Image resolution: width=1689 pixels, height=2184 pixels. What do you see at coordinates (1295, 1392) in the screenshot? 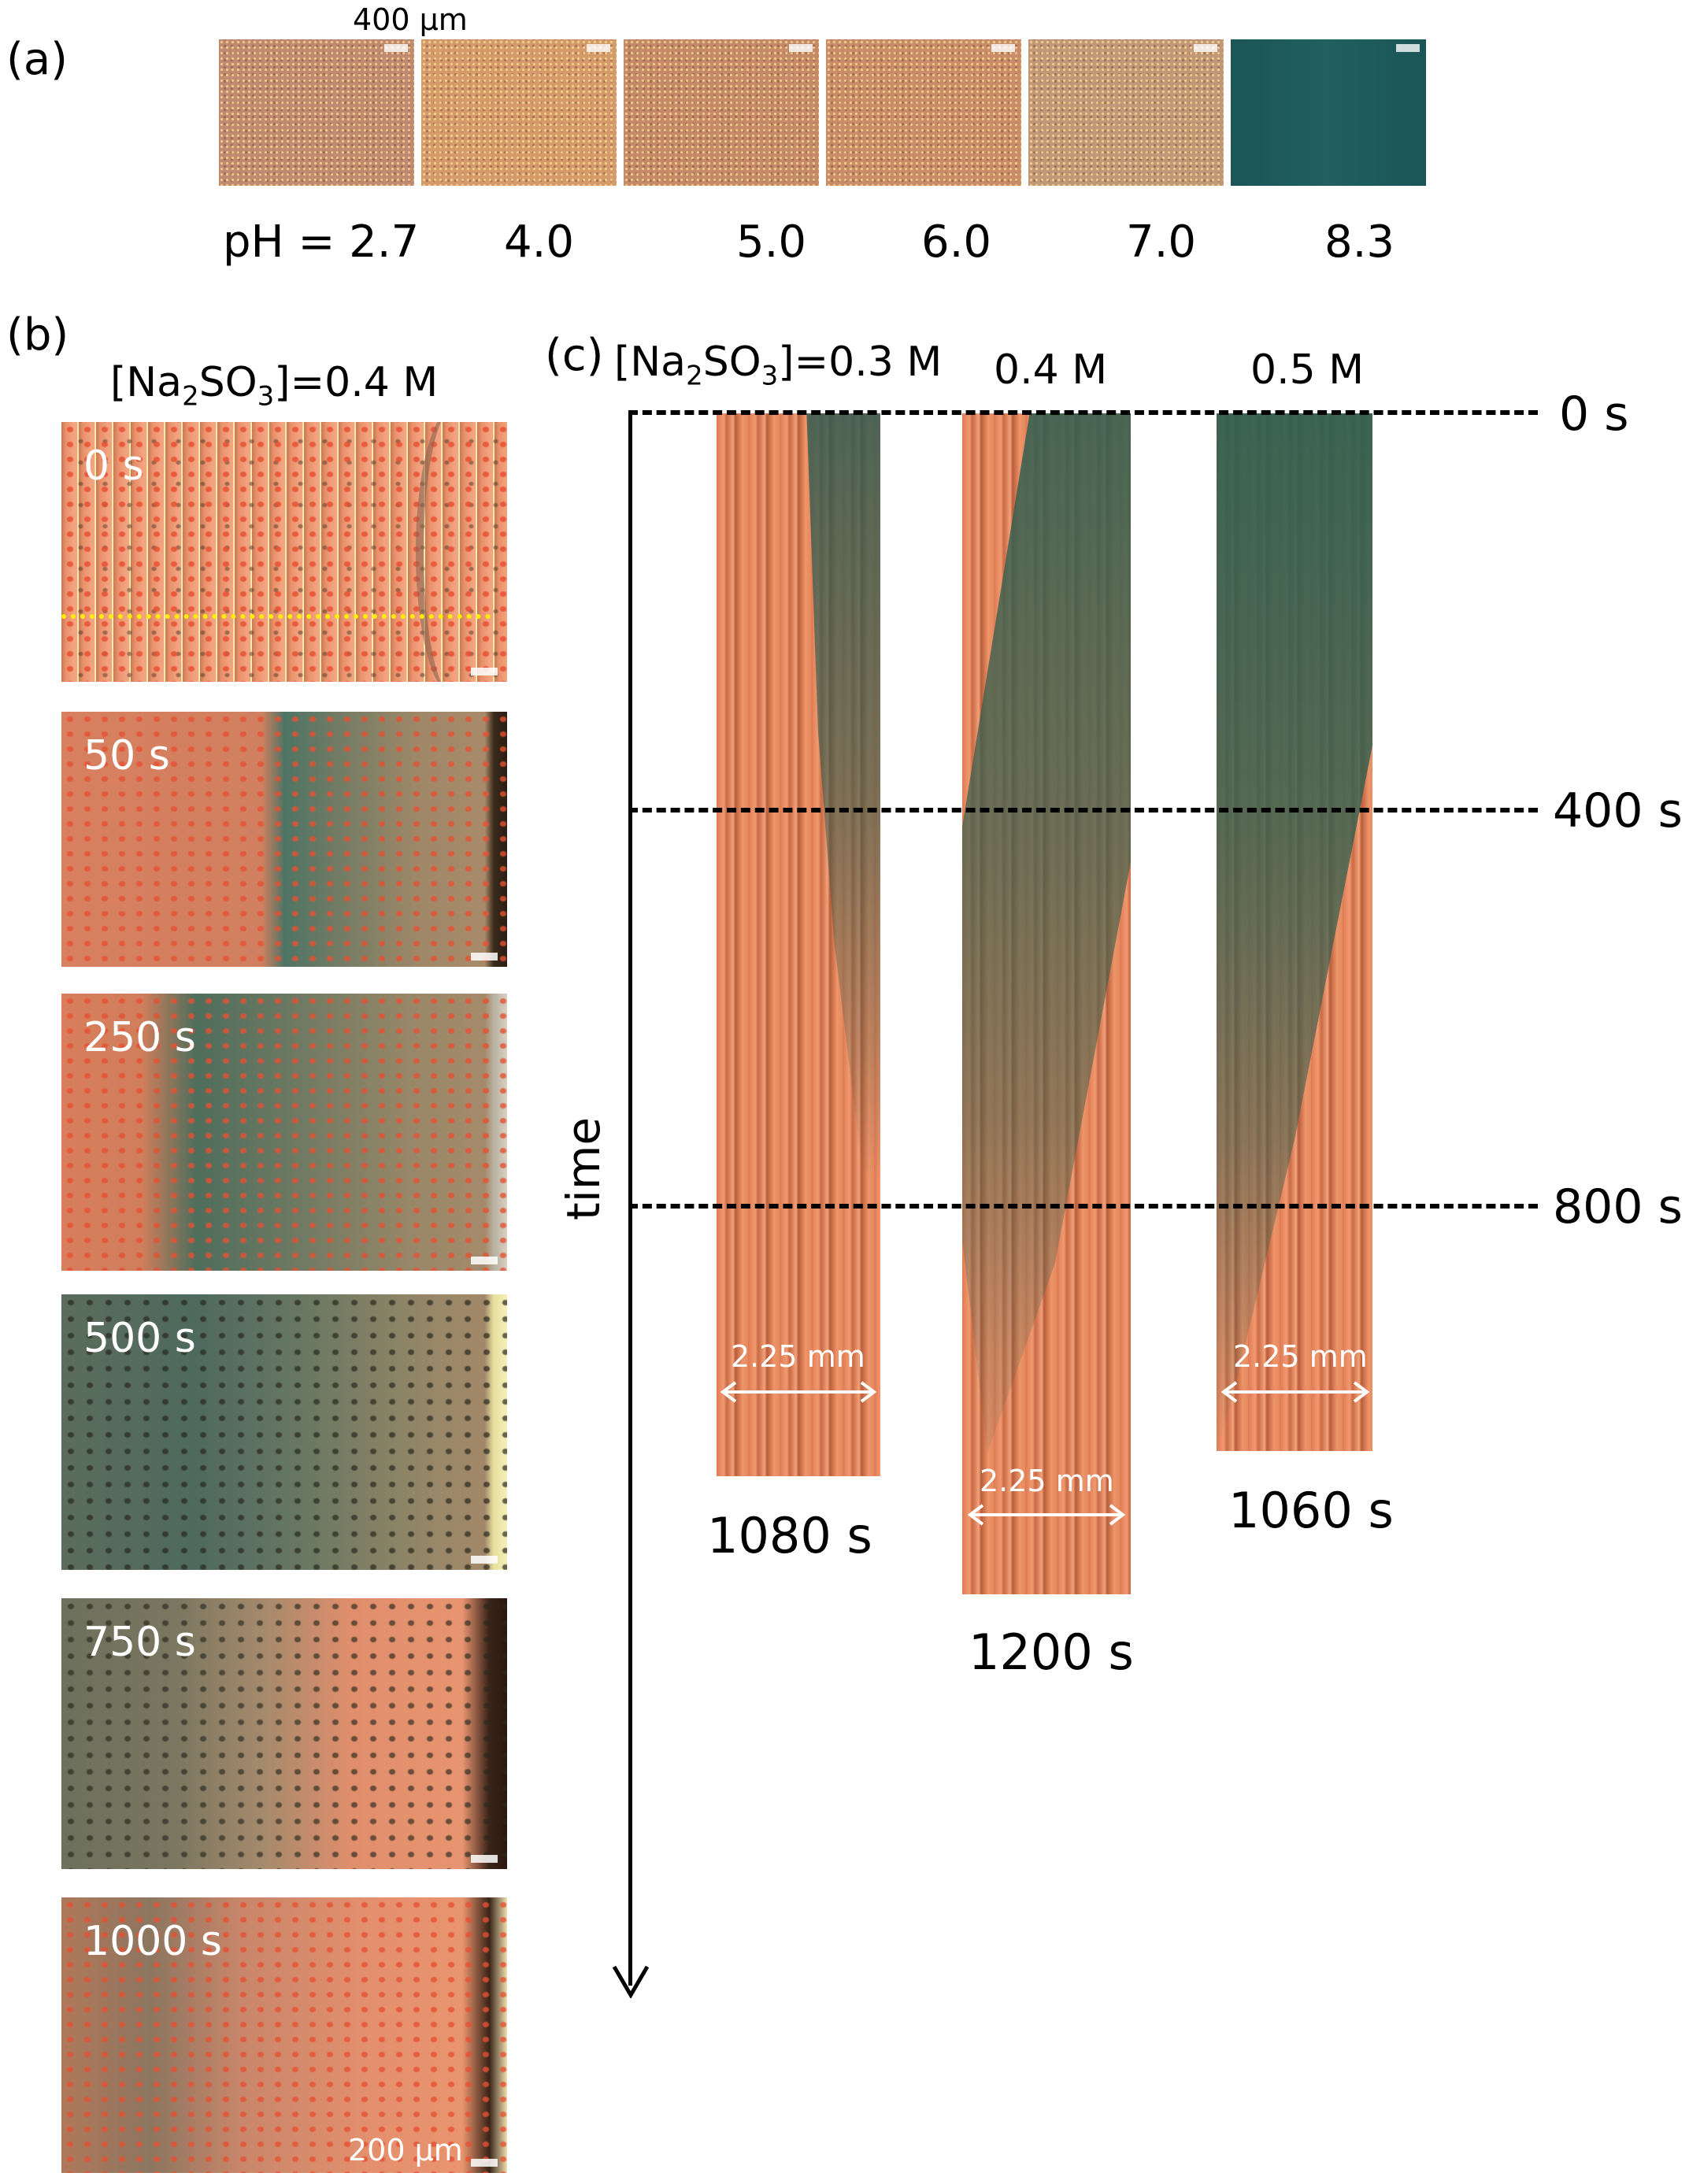
I see `width-arrow-0-5M` at bounding box center [1295, 1392].